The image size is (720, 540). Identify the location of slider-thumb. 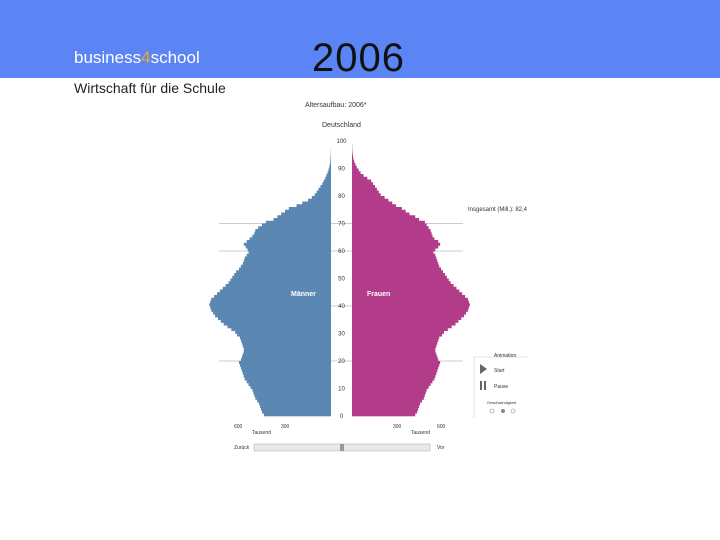
(342, 447).